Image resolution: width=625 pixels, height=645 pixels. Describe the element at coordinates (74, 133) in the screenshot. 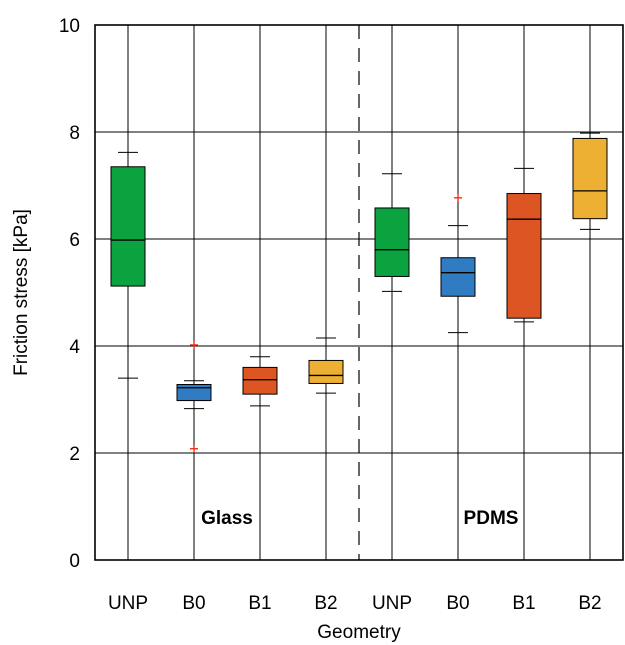

I see `y-tick-label: 8` at that location.